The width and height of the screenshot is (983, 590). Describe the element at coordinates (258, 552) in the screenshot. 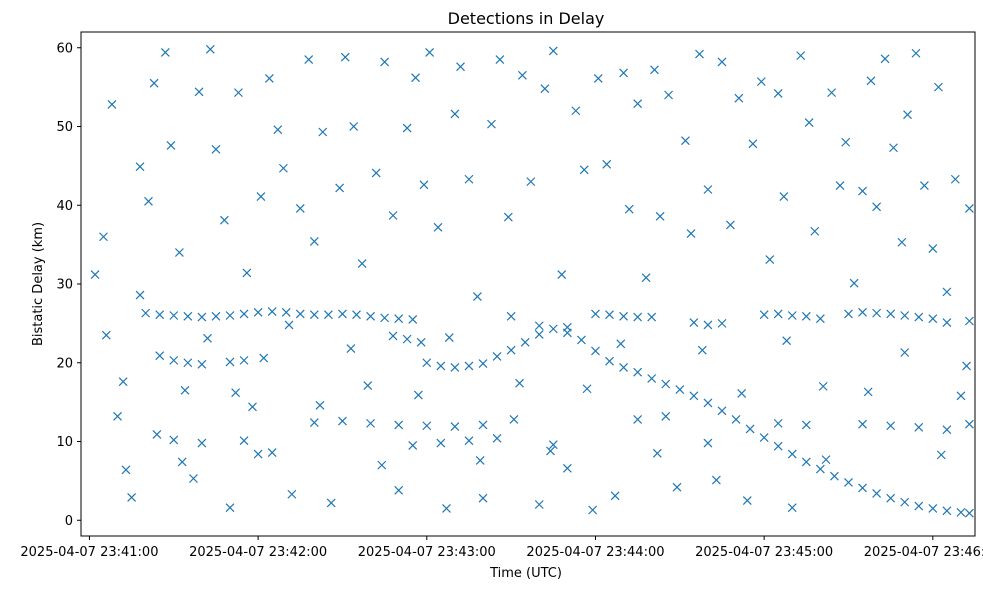

I see `x-tick-label: 2025-04-07 23:42:00` at that location.